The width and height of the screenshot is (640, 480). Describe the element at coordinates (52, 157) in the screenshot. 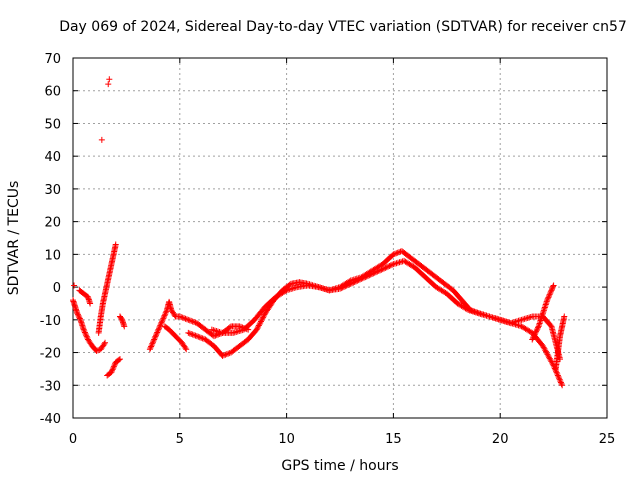

I see `y-tick-label: 40` at that location.